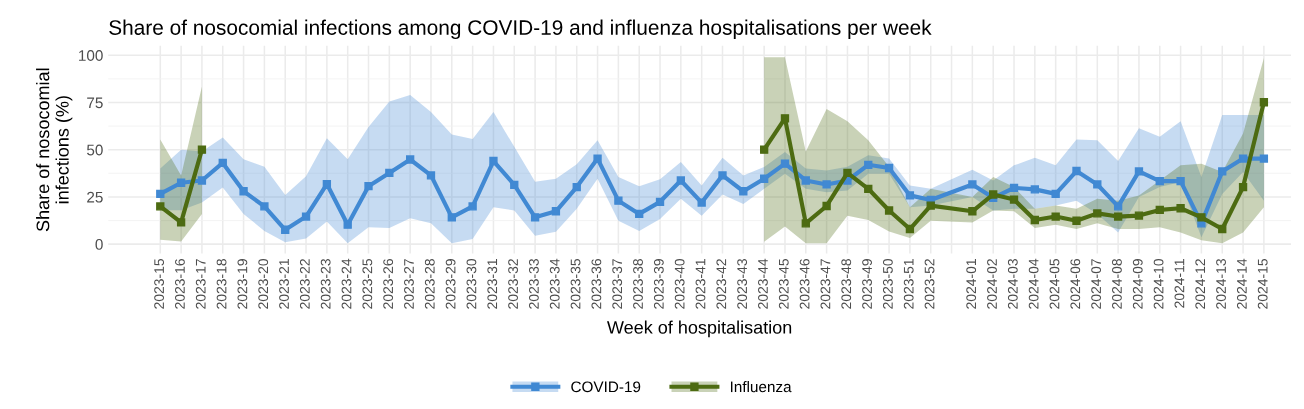 This screenshot has height=409, width=1304. I want to click on y-tick-label: 25, so click(95, 197).